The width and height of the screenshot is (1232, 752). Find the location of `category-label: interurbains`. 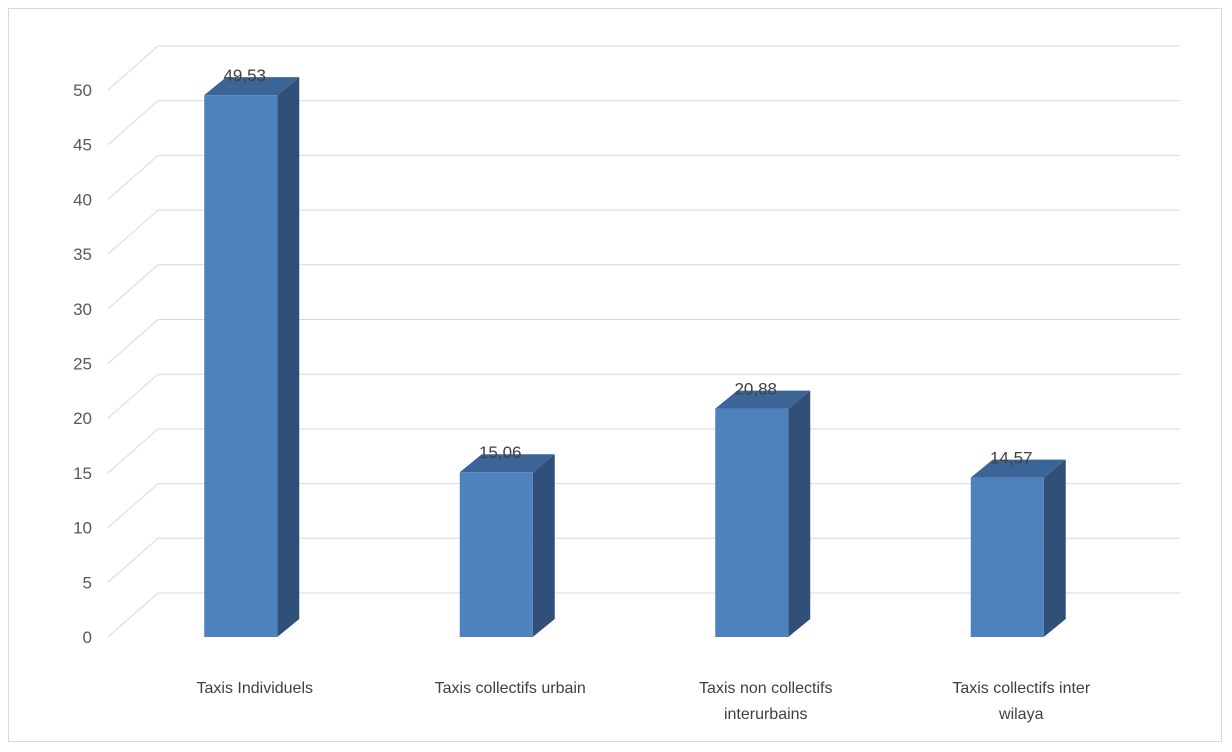

category-label: interurbains is located at coordinates (766, 714).